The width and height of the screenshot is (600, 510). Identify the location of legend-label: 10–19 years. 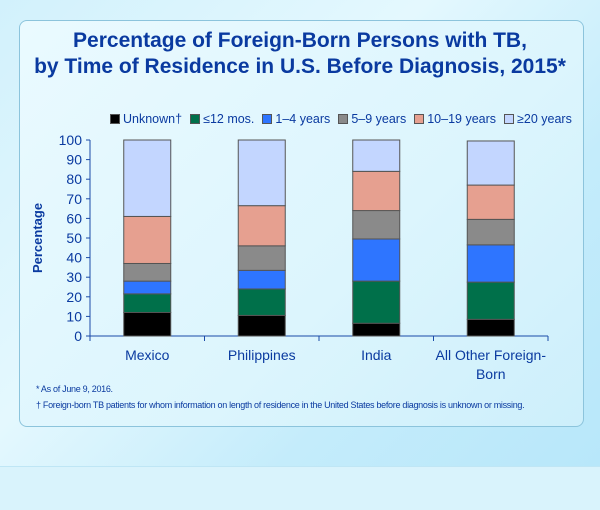
(462, 119).